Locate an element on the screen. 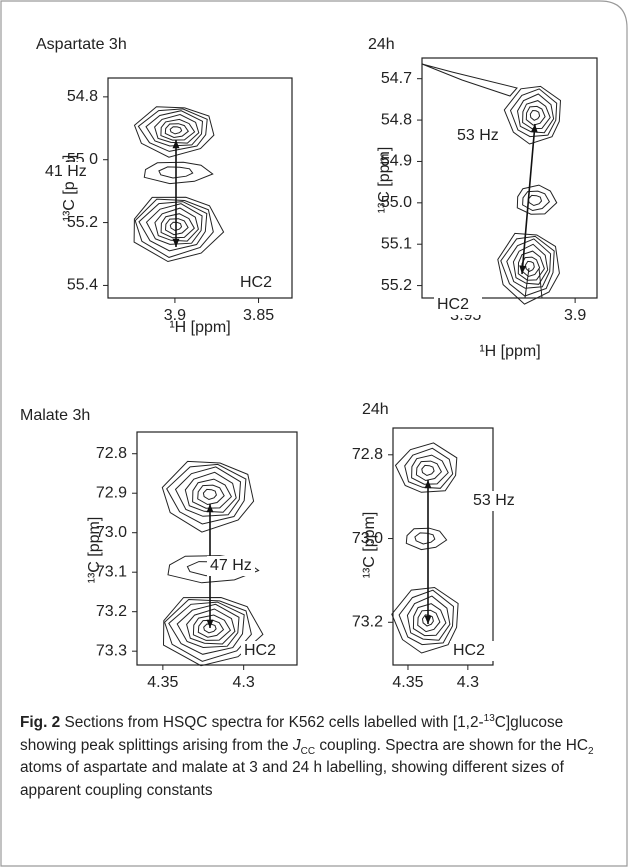  annotation: 53 Hz is located at coordinates (478, 135).